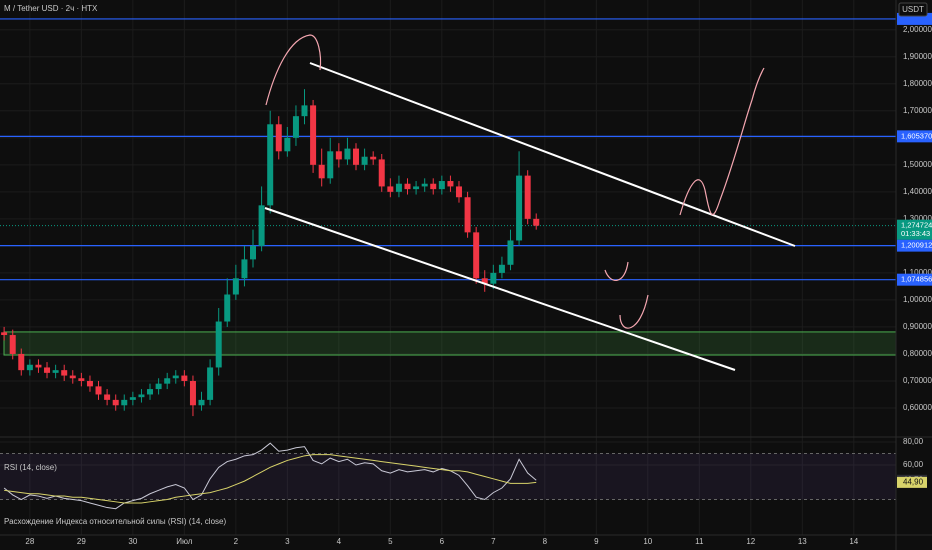  I want to click on currency-box, so click(913, 9).